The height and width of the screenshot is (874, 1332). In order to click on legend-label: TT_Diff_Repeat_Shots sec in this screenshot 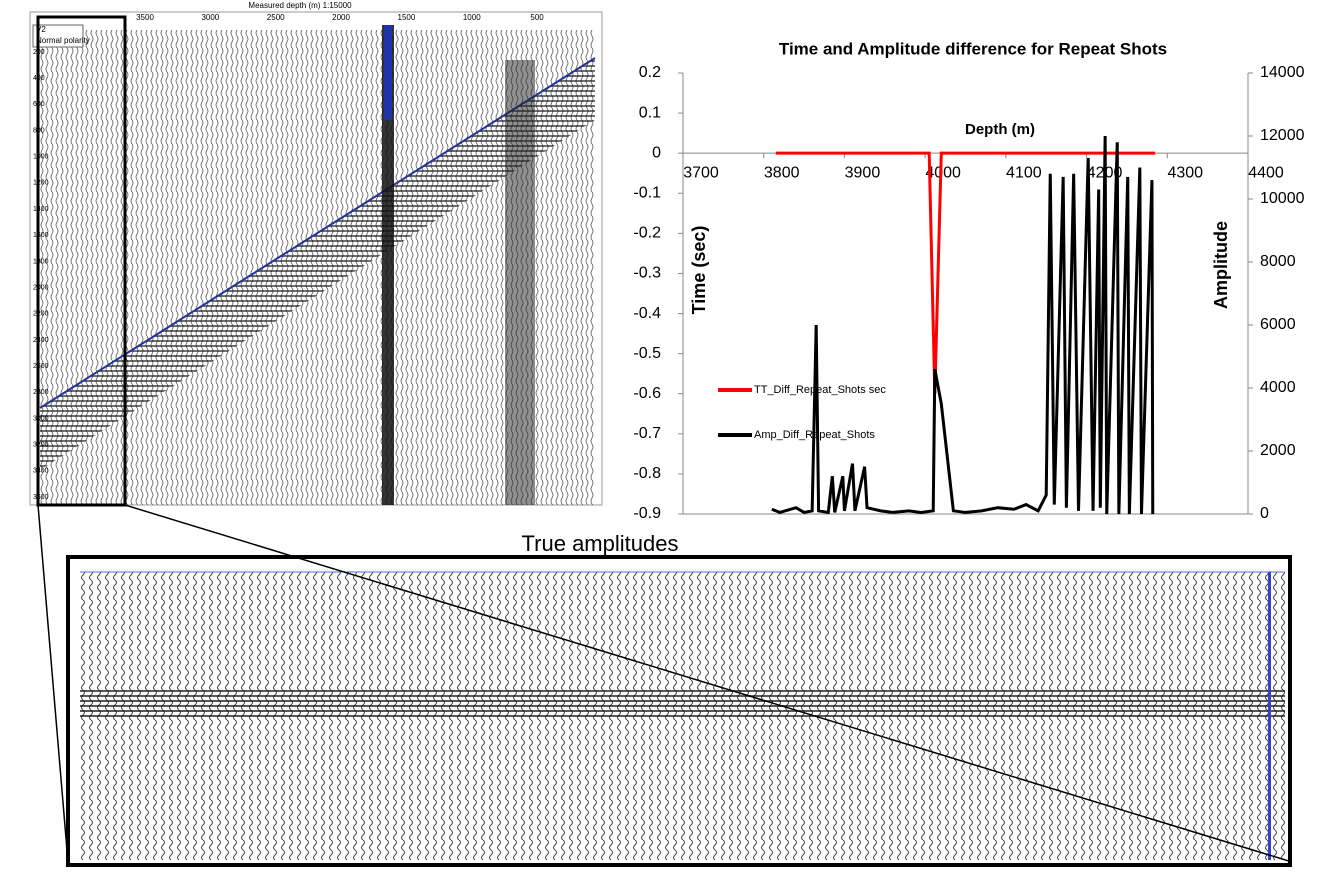, I will do `click(820, 390)`.